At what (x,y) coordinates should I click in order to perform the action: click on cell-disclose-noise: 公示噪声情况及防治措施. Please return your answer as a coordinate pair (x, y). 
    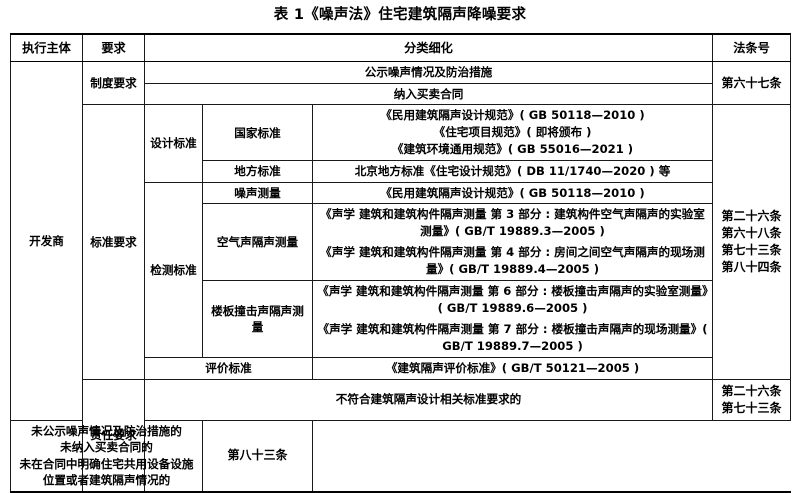
    Looking at the image, I should click on (428, 72).